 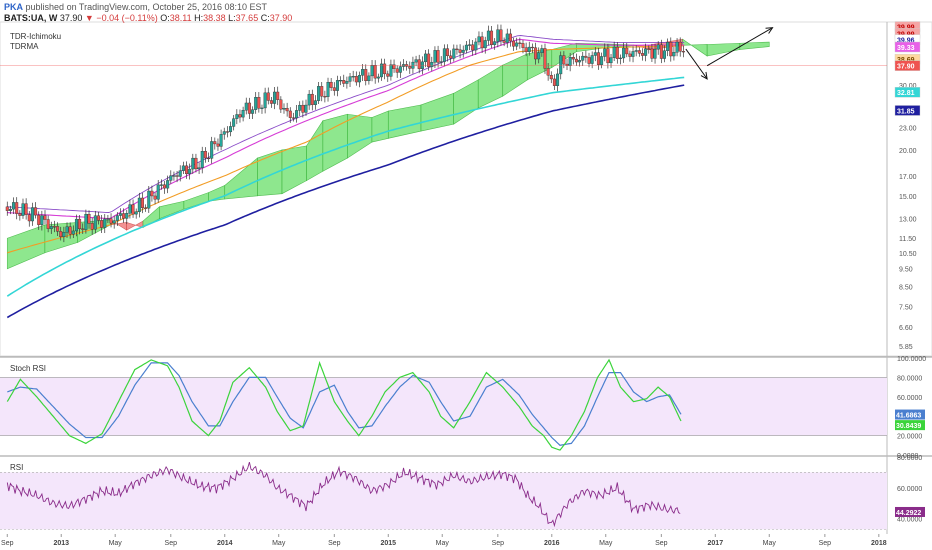 I want to click on ichimoku-cloud-segment, so click(x=754, y=45).